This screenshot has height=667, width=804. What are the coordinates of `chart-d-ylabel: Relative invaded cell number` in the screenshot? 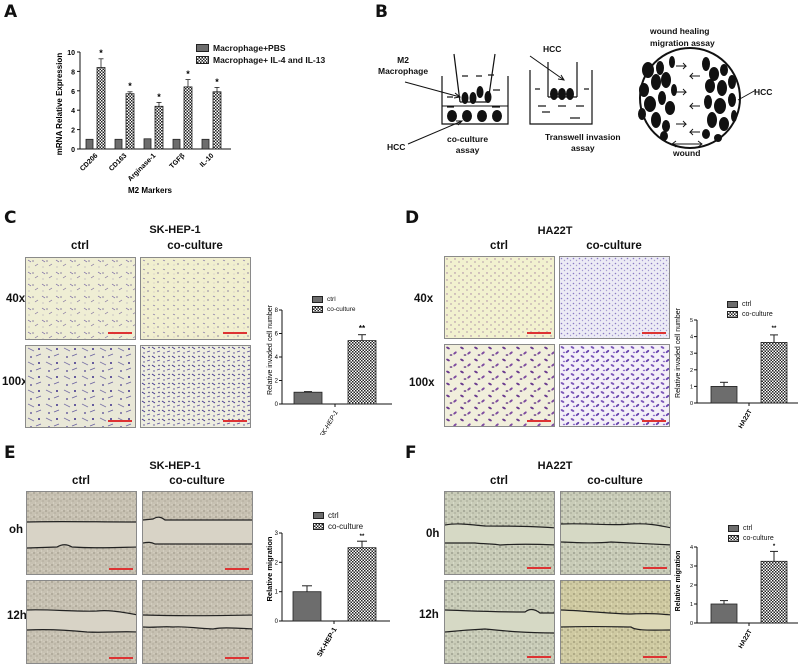 It's located at (678, 352).